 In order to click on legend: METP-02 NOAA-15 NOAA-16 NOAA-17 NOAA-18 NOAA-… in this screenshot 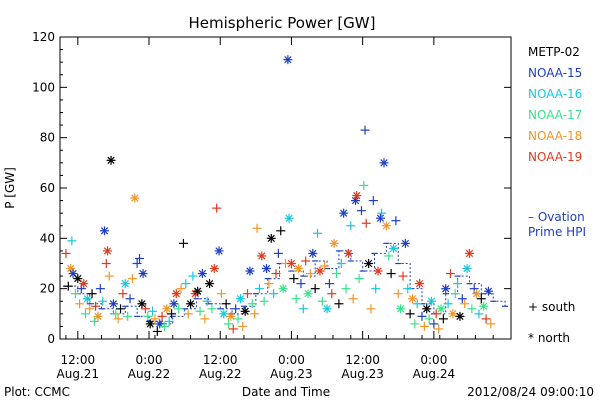, I will do `click(555, 104)`.